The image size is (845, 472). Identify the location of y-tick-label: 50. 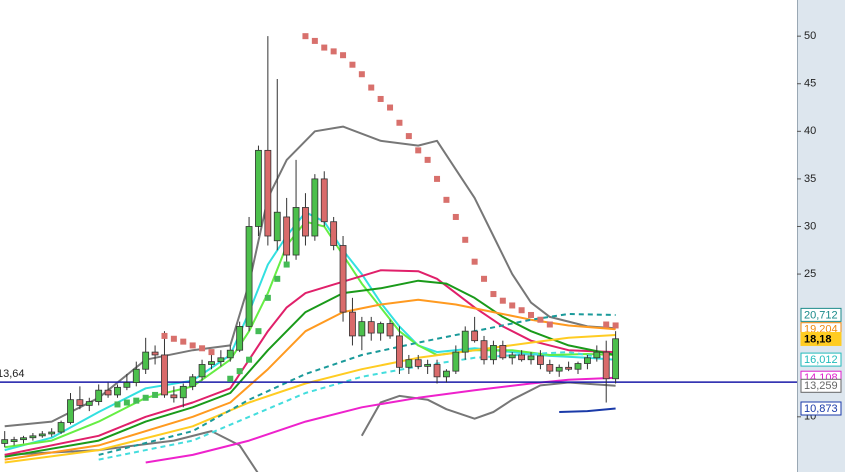
(810, 36).